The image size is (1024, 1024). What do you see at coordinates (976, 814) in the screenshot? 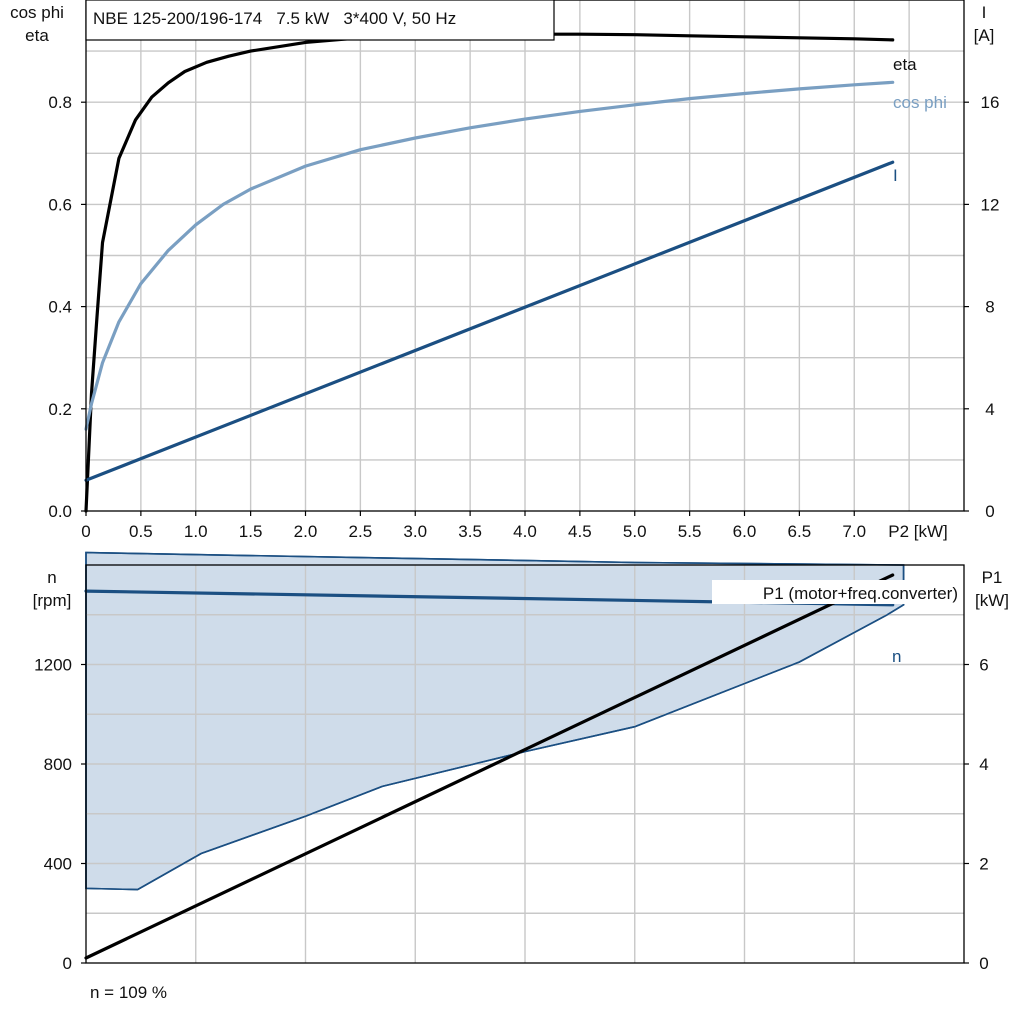
I see `bottom-right-ticks: 0 2 4 6` at bounding box center [976, 814].